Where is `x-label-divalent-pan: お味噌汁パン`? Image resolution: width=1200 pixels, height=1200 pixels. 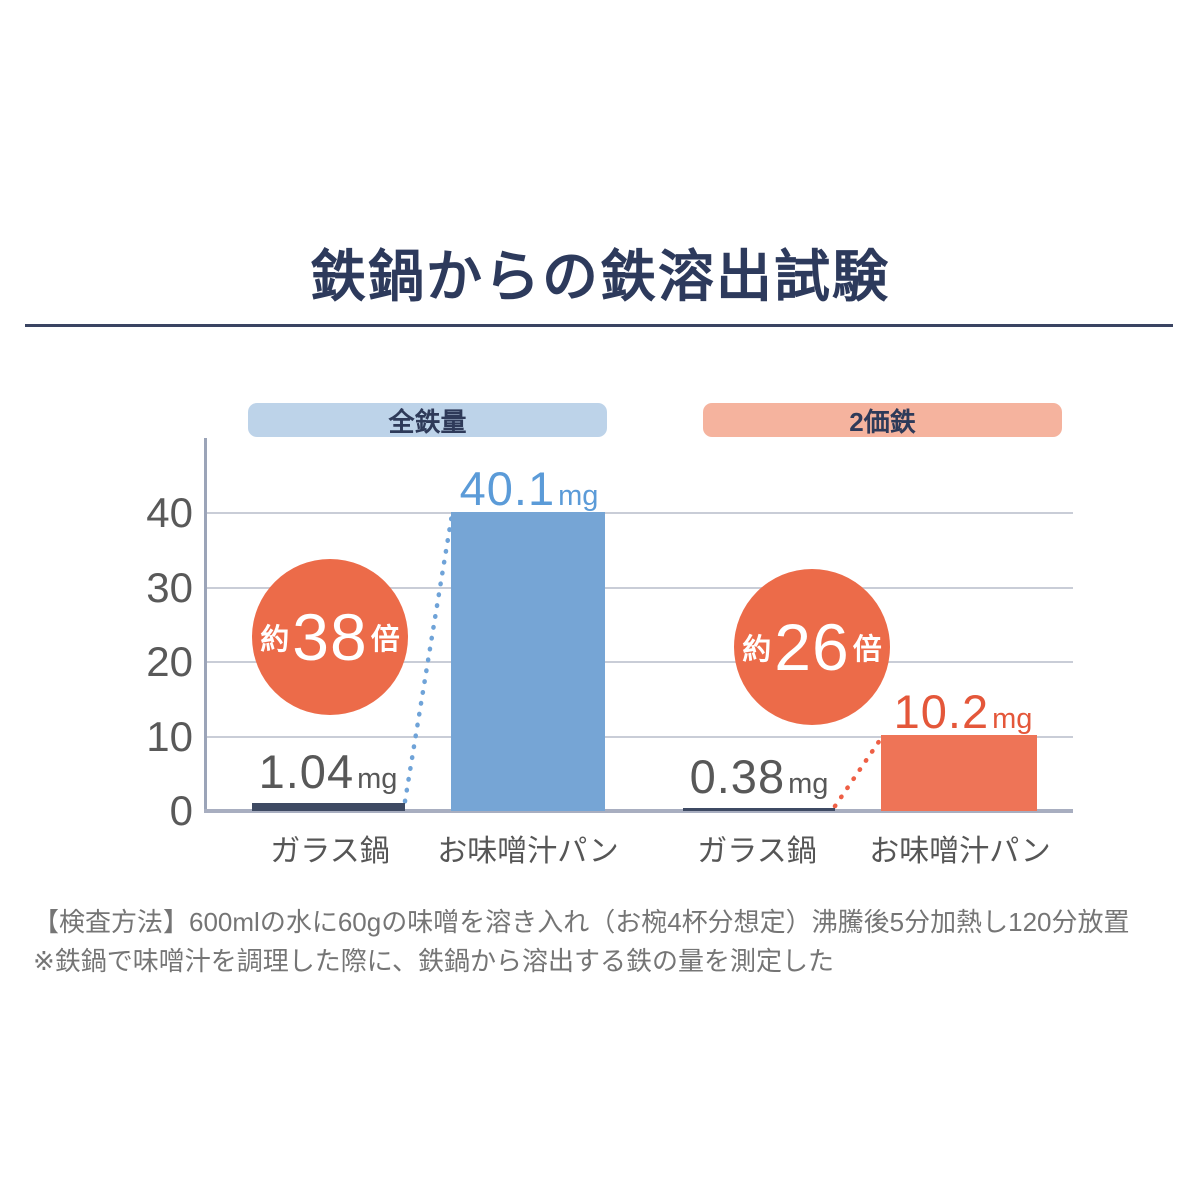
x-label-divalent-pan: お味噌汁パン is located at coordinates (960, 851).